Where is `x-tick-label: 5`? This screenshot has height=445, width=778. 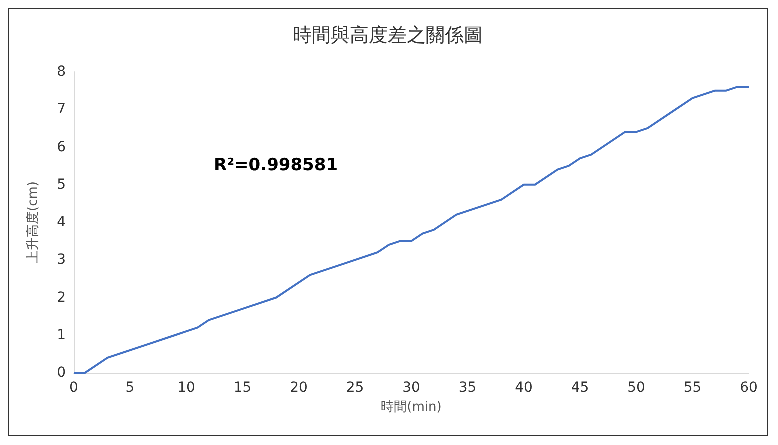
x-tick-label: 5 is located at coordinates (130, 388).